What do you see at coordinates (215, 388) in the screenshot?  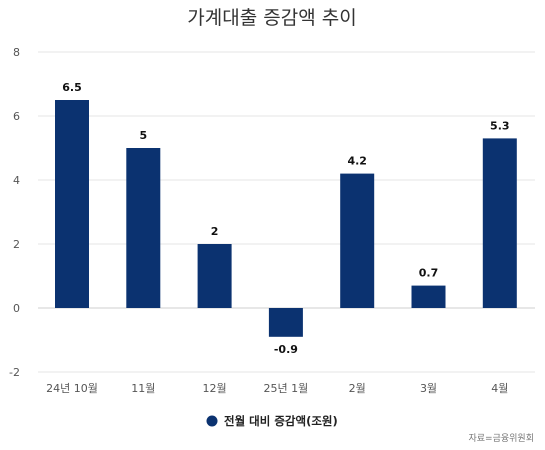 I see `x-tick-label: 12월` at bounding box center [215, 388].